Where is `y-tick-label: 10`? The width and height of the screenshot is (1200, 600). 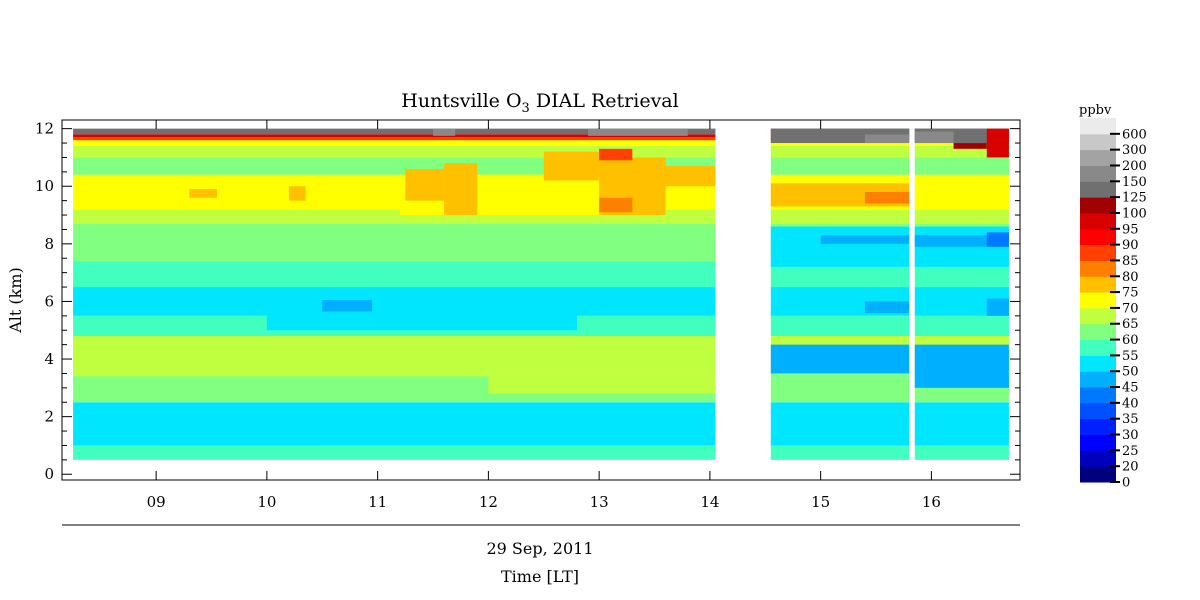 y-tick-label: 10 is located at coordinates (44, 186).